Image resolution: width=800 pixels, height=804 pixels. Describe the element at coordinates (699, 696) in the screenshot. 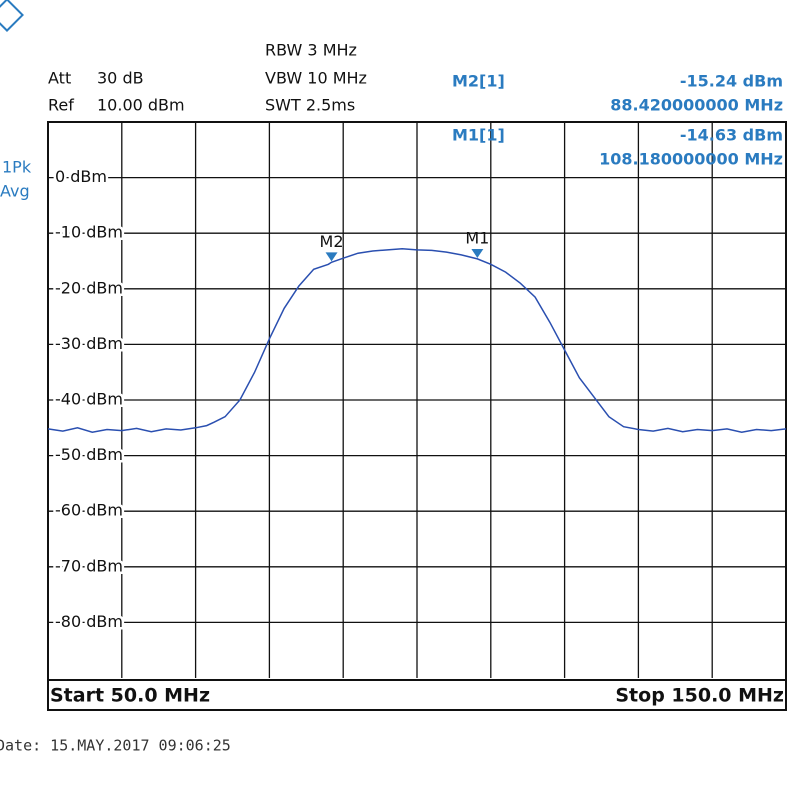

I see `stop-label: Stop 150.0 MHz` at that location.